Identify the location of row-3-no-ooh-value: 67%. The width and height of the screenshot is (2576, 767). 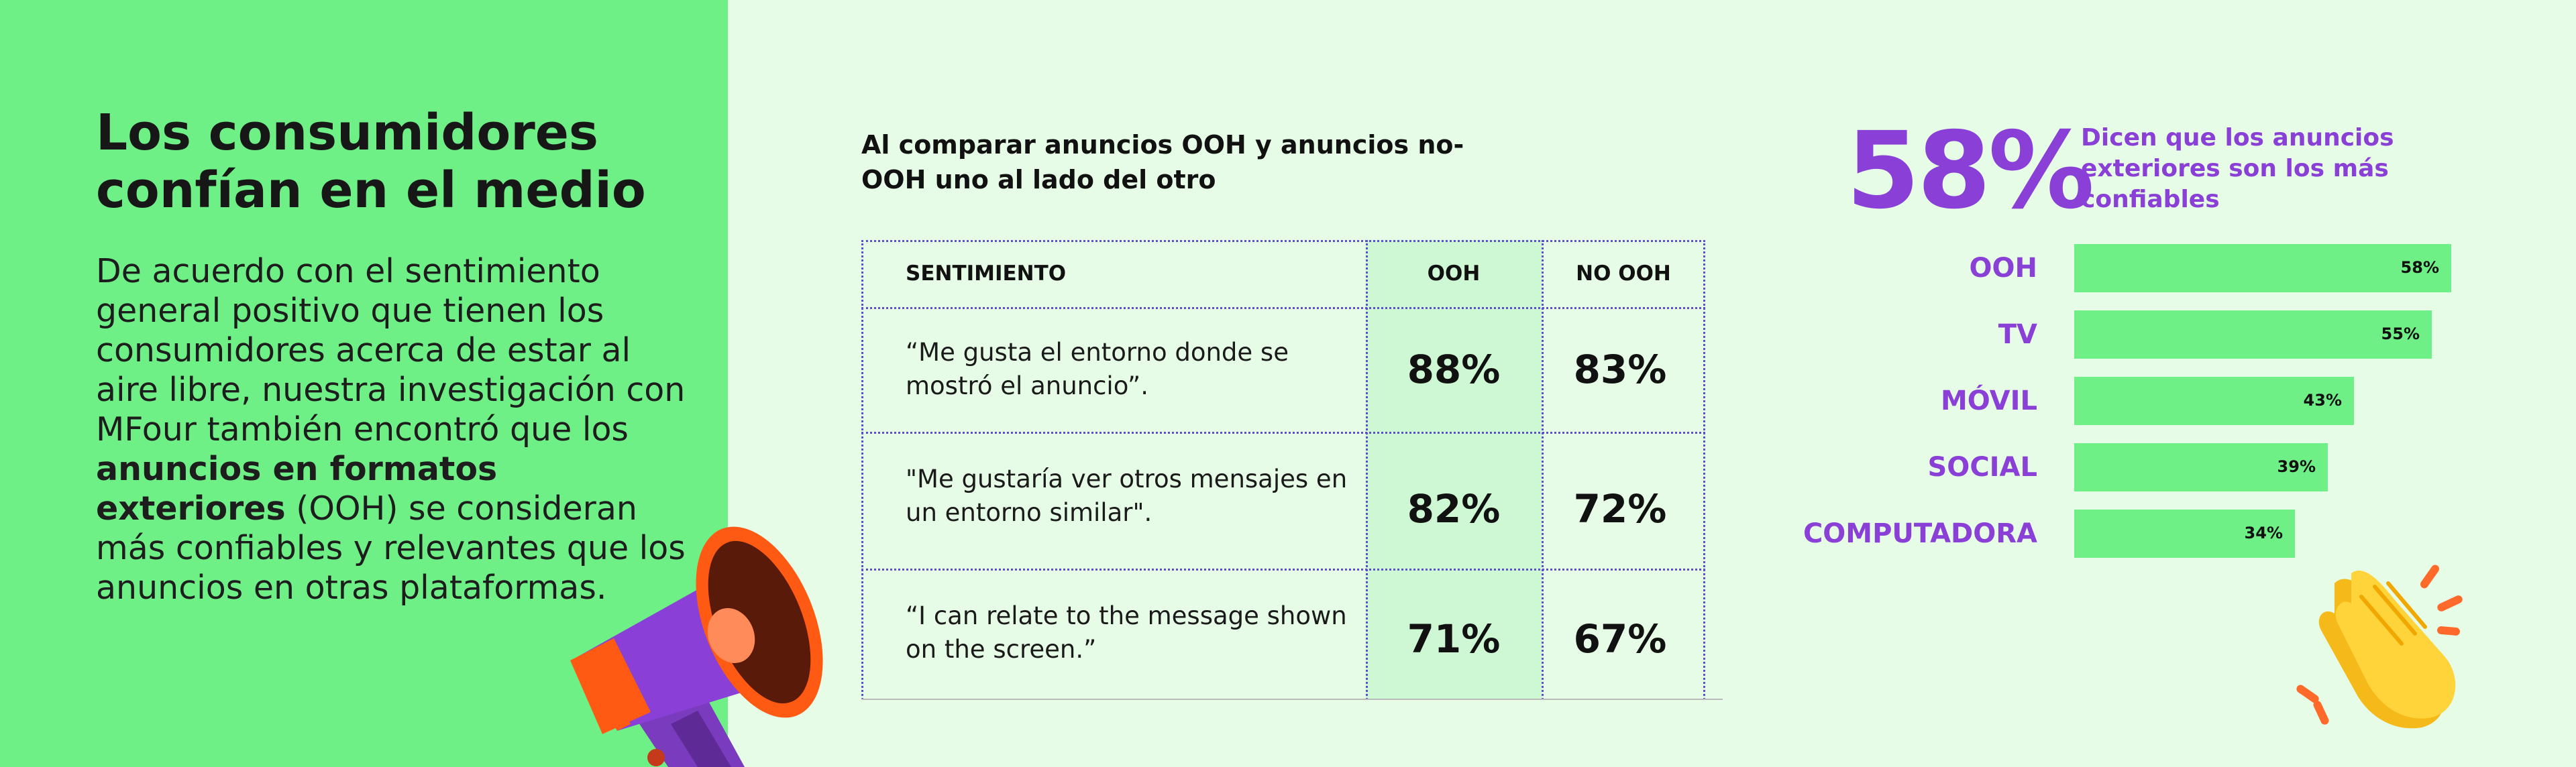
(1620, 639).